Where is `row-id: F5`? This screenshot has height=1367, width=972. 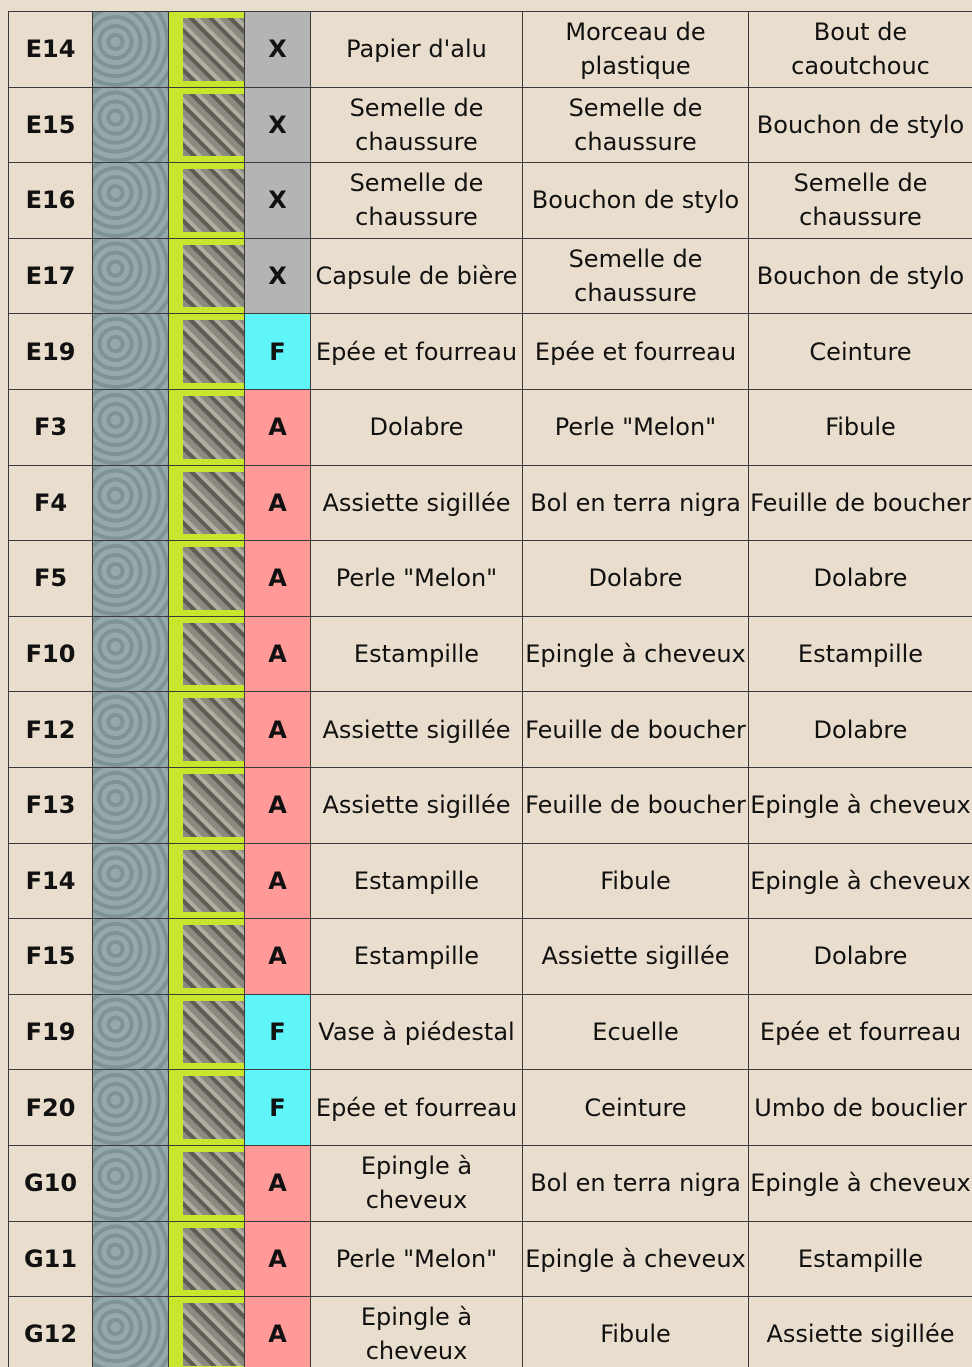 row-id: F5 is located at coordinates (50, 578).